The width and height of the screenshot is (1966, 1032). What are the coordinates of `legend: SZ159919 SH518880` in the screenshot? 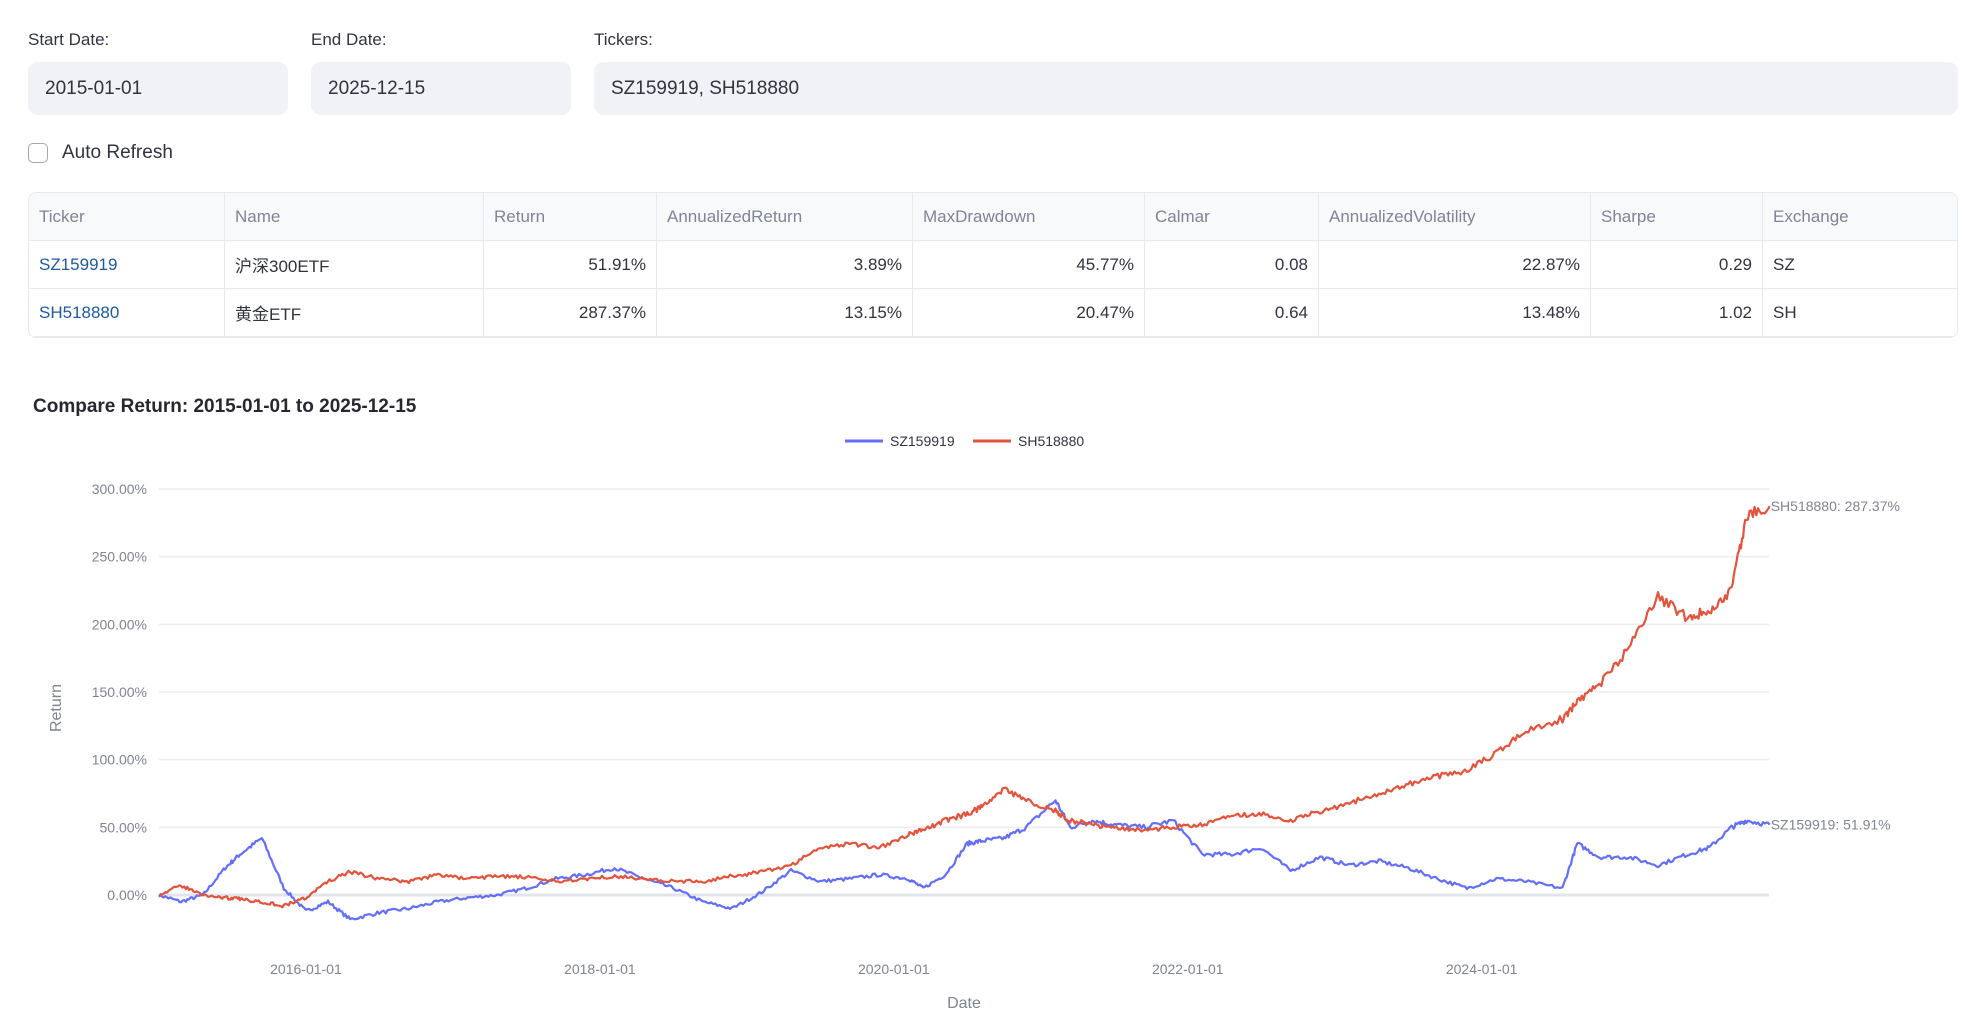 It's located at (964, 441).